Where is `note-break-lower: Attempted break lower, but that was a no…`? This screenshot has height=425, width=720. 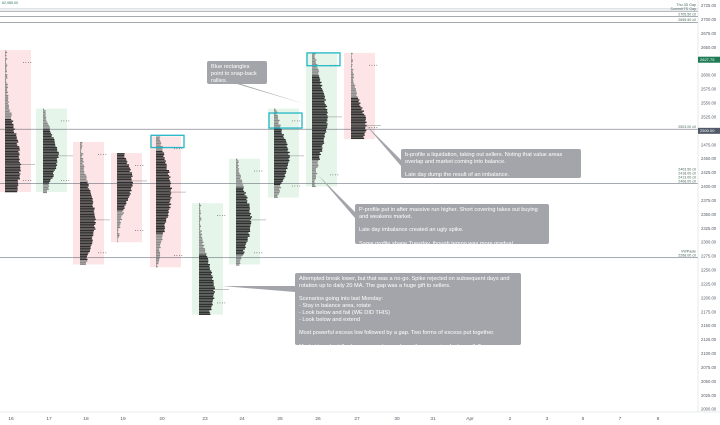 note-break-lower: Attempted break lower, but that was a no… is located at coordinates (408, 311).